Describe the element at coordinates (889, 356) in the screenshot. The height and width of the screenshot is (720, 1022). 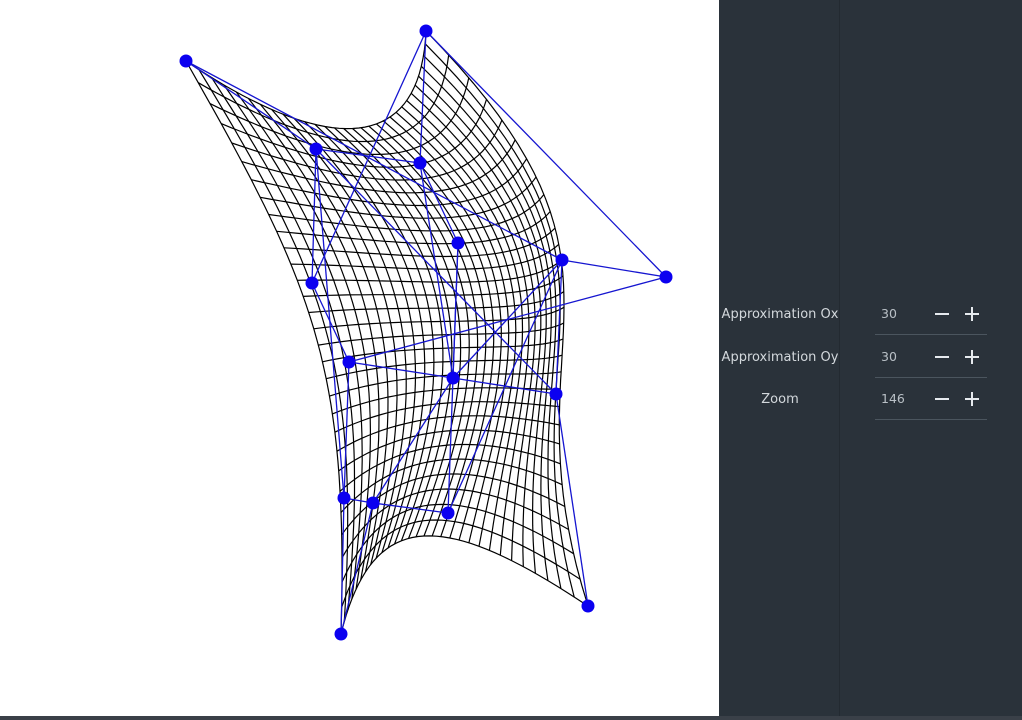
I see `approximation-oy-value: 30` at that location.